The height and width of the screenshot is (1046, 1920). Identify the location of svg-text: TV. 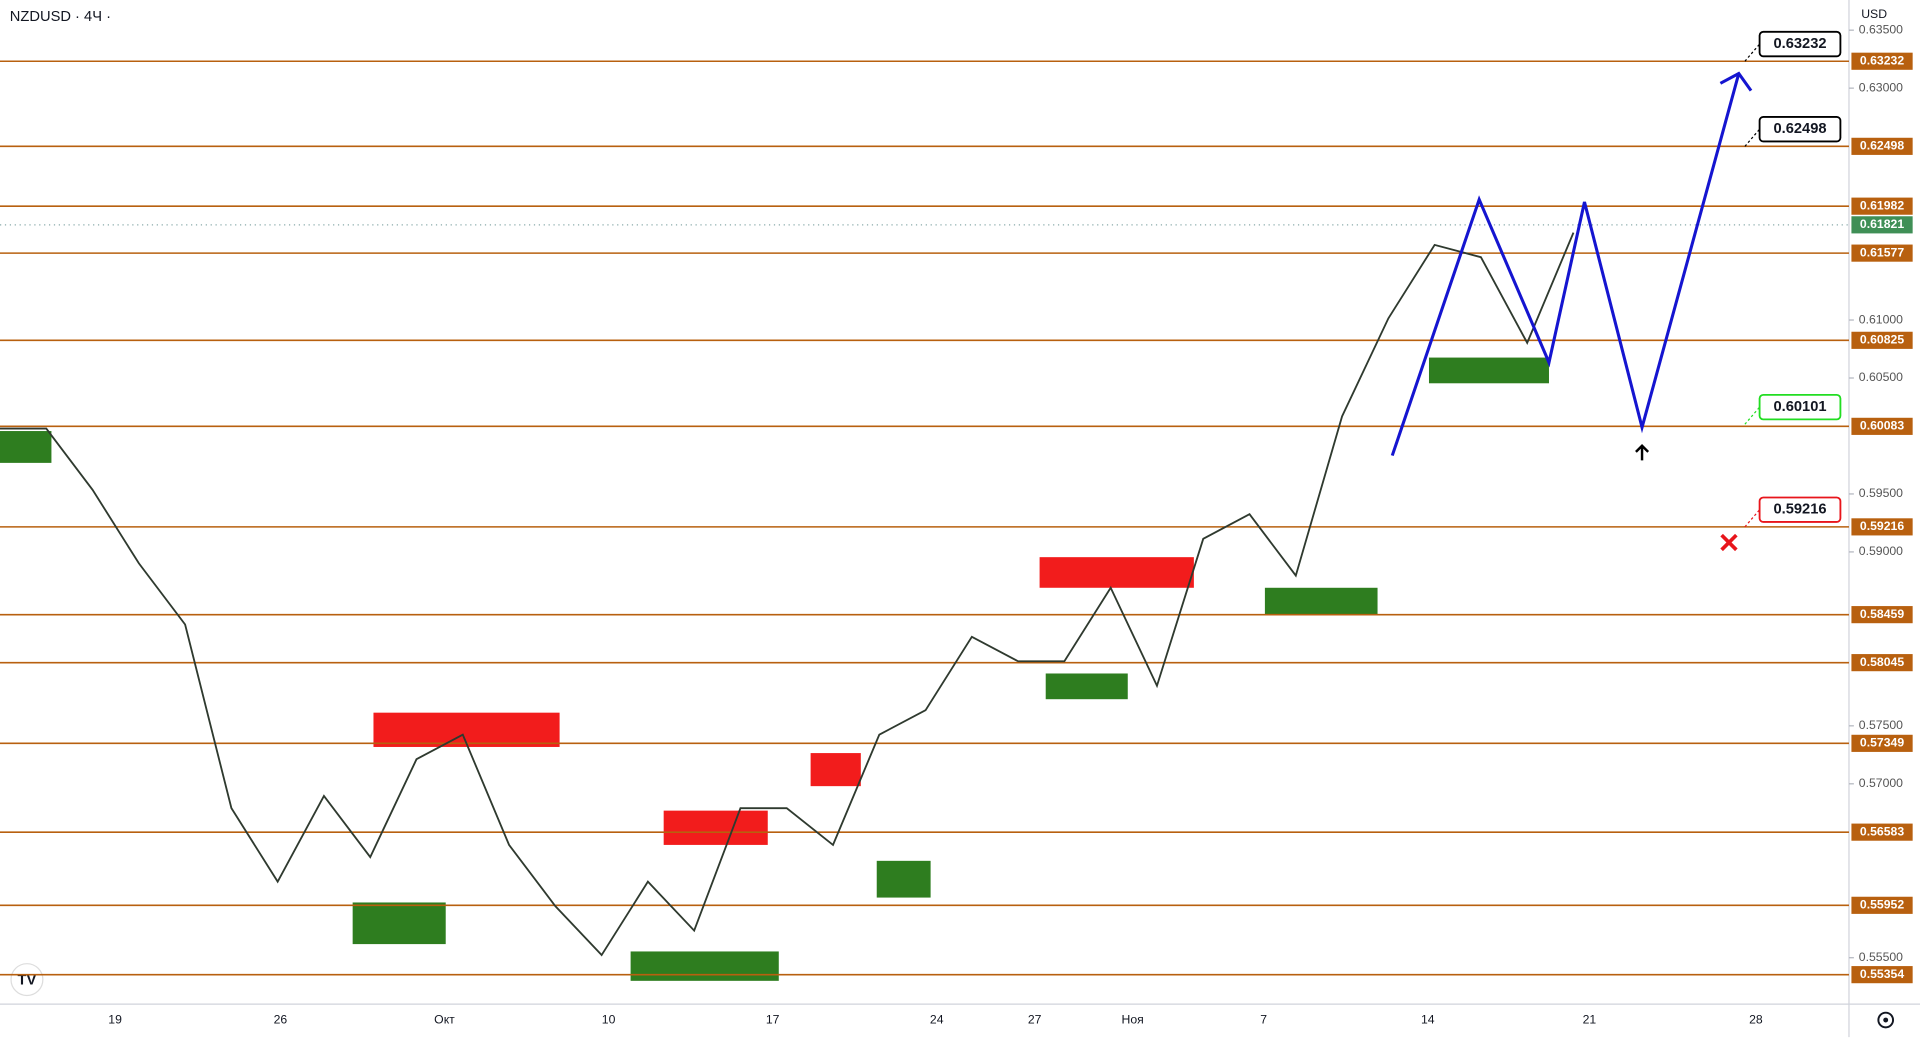
(27, 981).